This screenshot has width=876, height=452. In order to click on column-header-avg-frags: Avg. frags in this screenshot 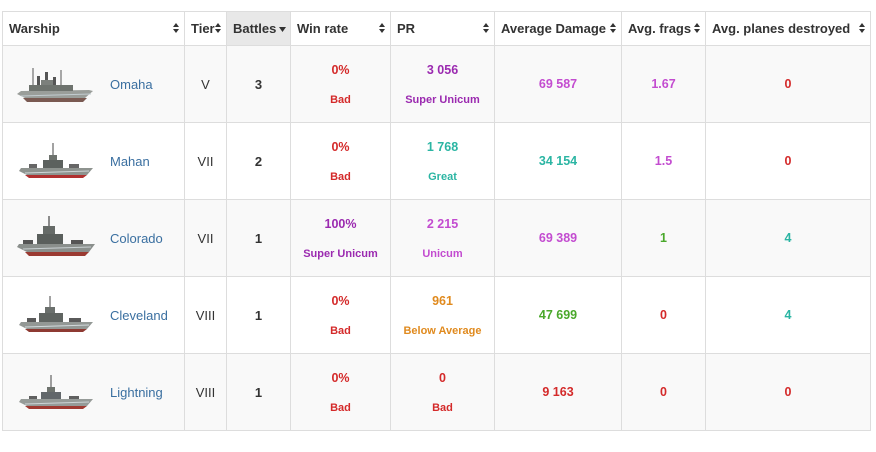, I will do `click(663, 28)`.